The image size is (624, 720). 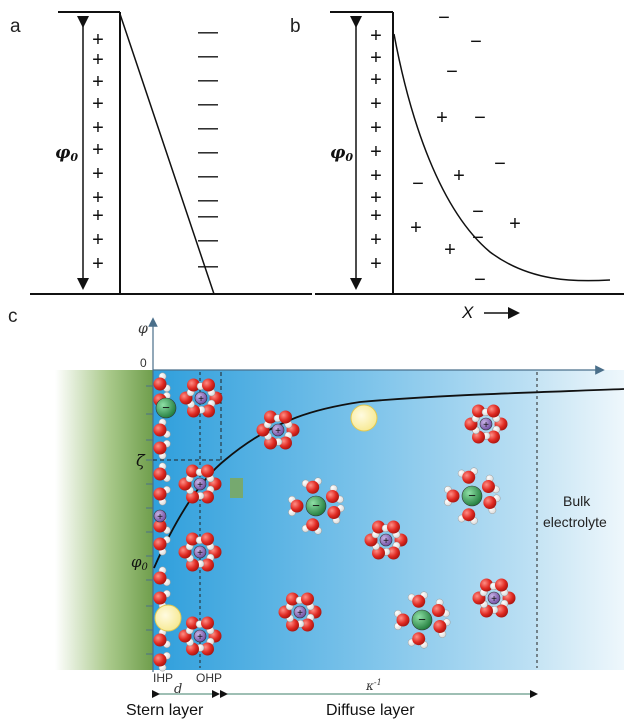 I want to click on adsorbed-anion-sign: −, so click(x=166, y=407).